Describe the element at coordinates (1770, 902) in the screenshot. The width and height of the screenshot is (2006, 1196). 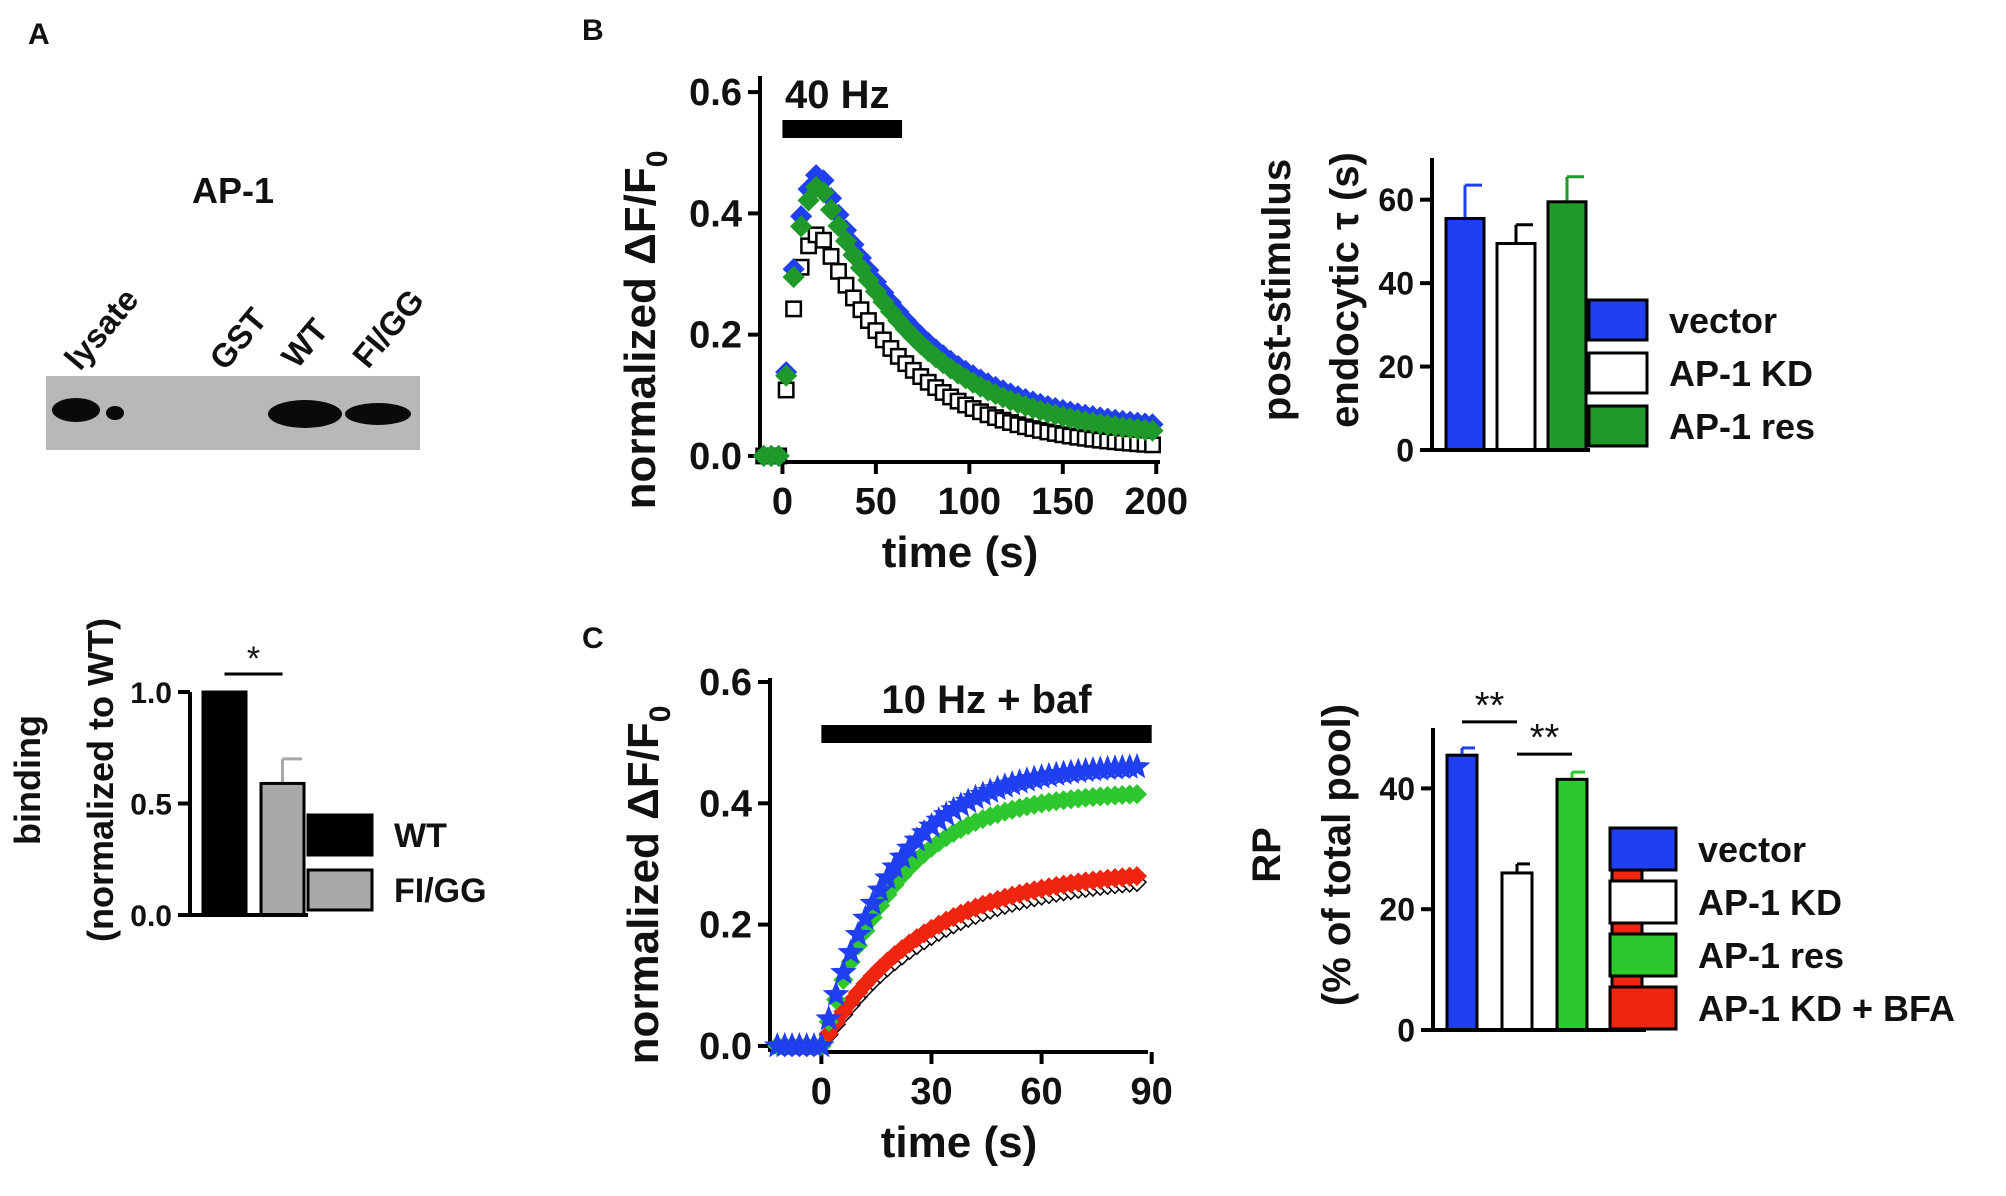
I see `c-rp-legend-label-ap-1-kd: AP-1 KD` at that location.